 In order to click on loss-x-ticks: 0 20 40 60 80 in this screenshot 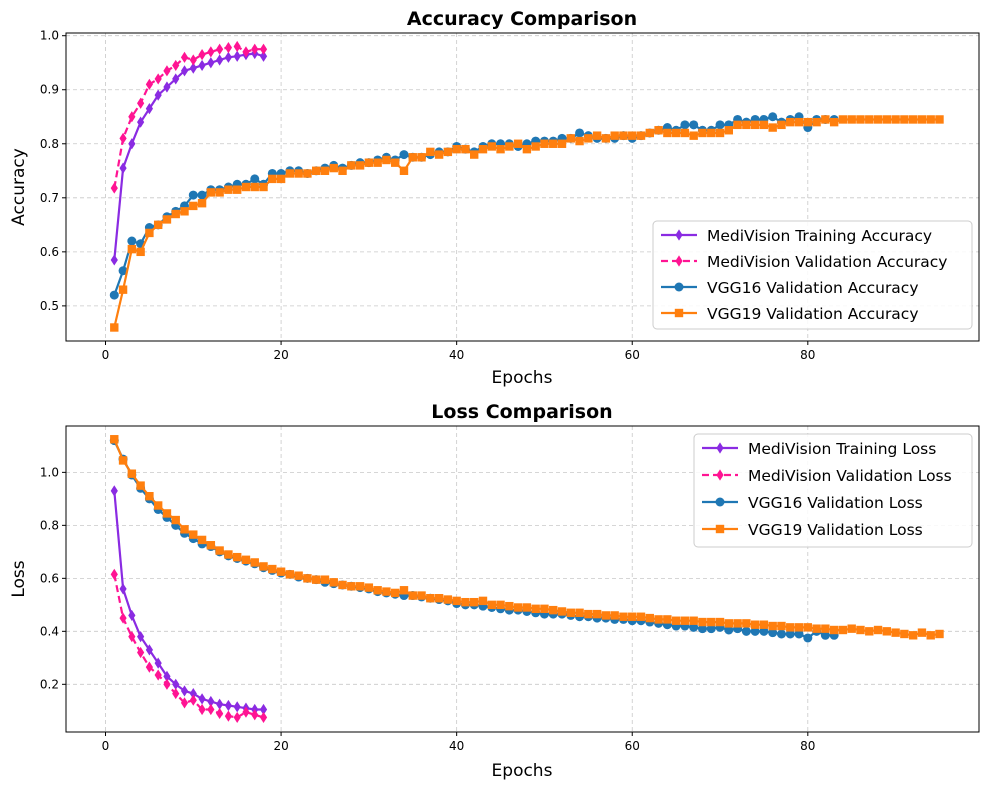, I will do `click(458, 742)`.